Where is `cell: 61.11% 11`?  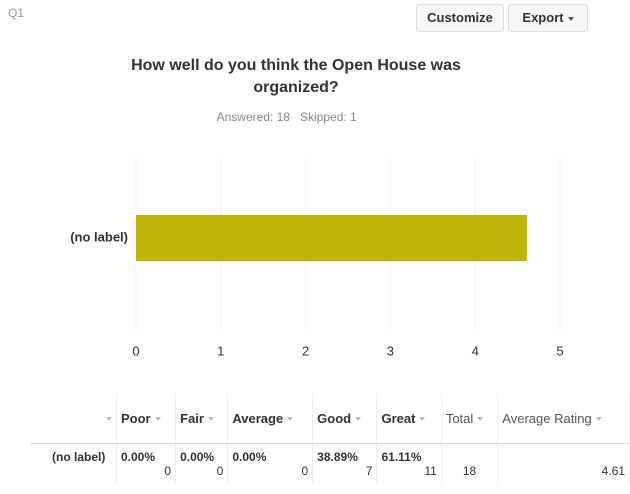
cell: 61.11% 11 is located at coordinates (409, 463).